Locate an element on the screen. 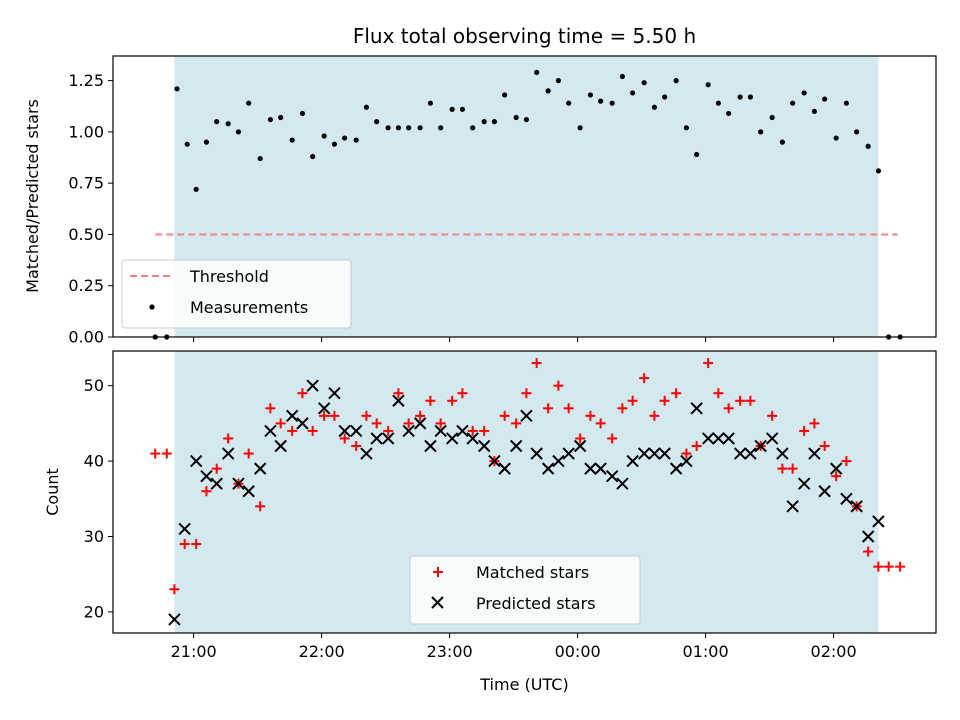 The image size is (960, 720). bottom-legend: Matched stars Predicted stars is located at coordinates (525, 590).